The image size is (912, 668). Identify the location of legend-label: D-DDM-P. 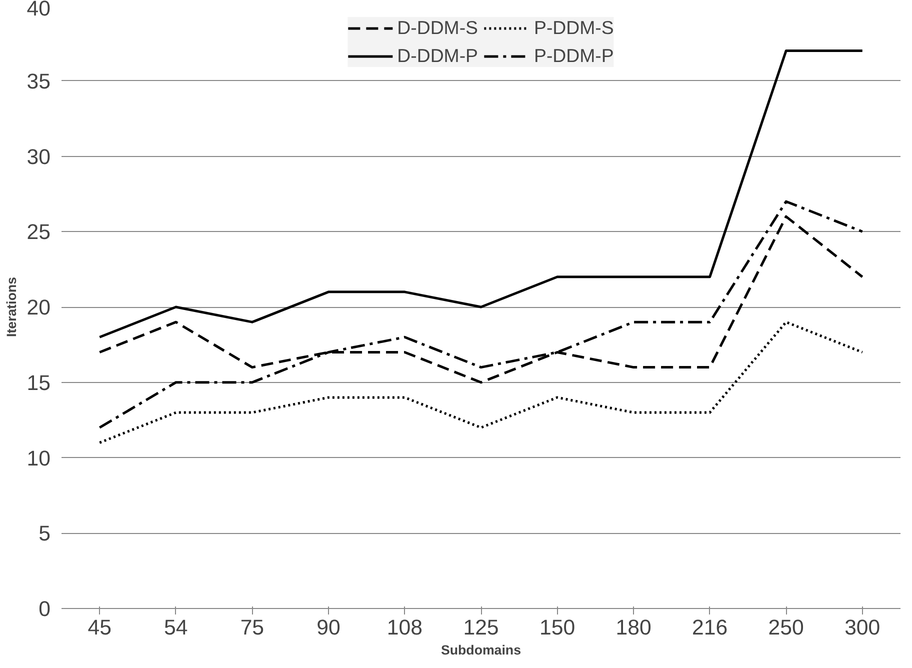
(437, 56).